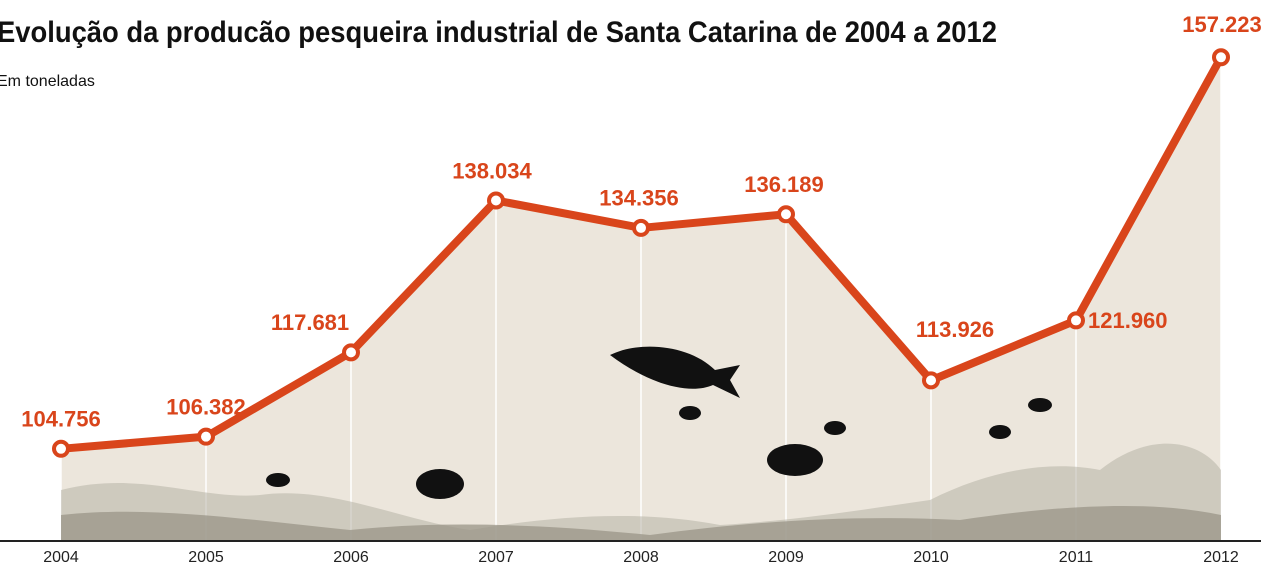 The height and width of the screenshot is (572, 1261). What do you see at coordinates (1128, 320) in the screenshot?
I see `value-label: 121.960` at bounding box center [1128, 320].